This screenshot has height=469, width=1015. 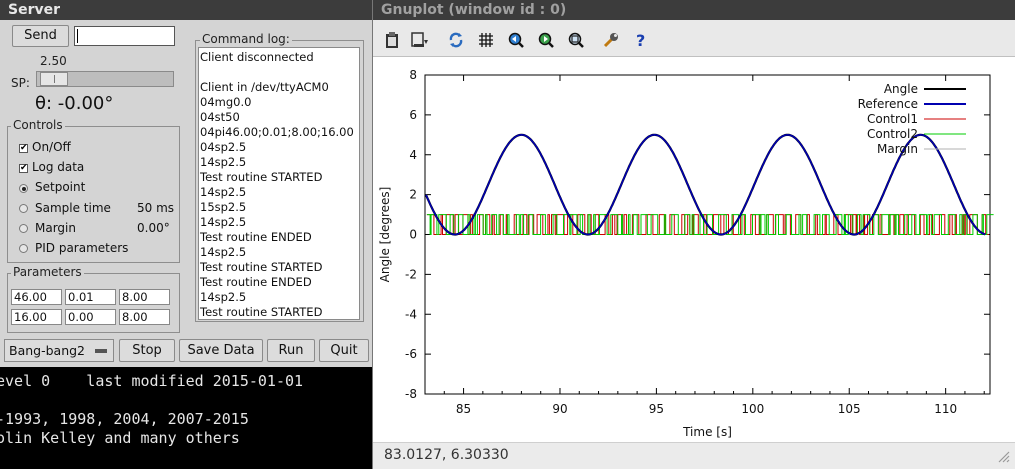 I want to click on log-line: 04mg0.0, so click(x=226, y=102).